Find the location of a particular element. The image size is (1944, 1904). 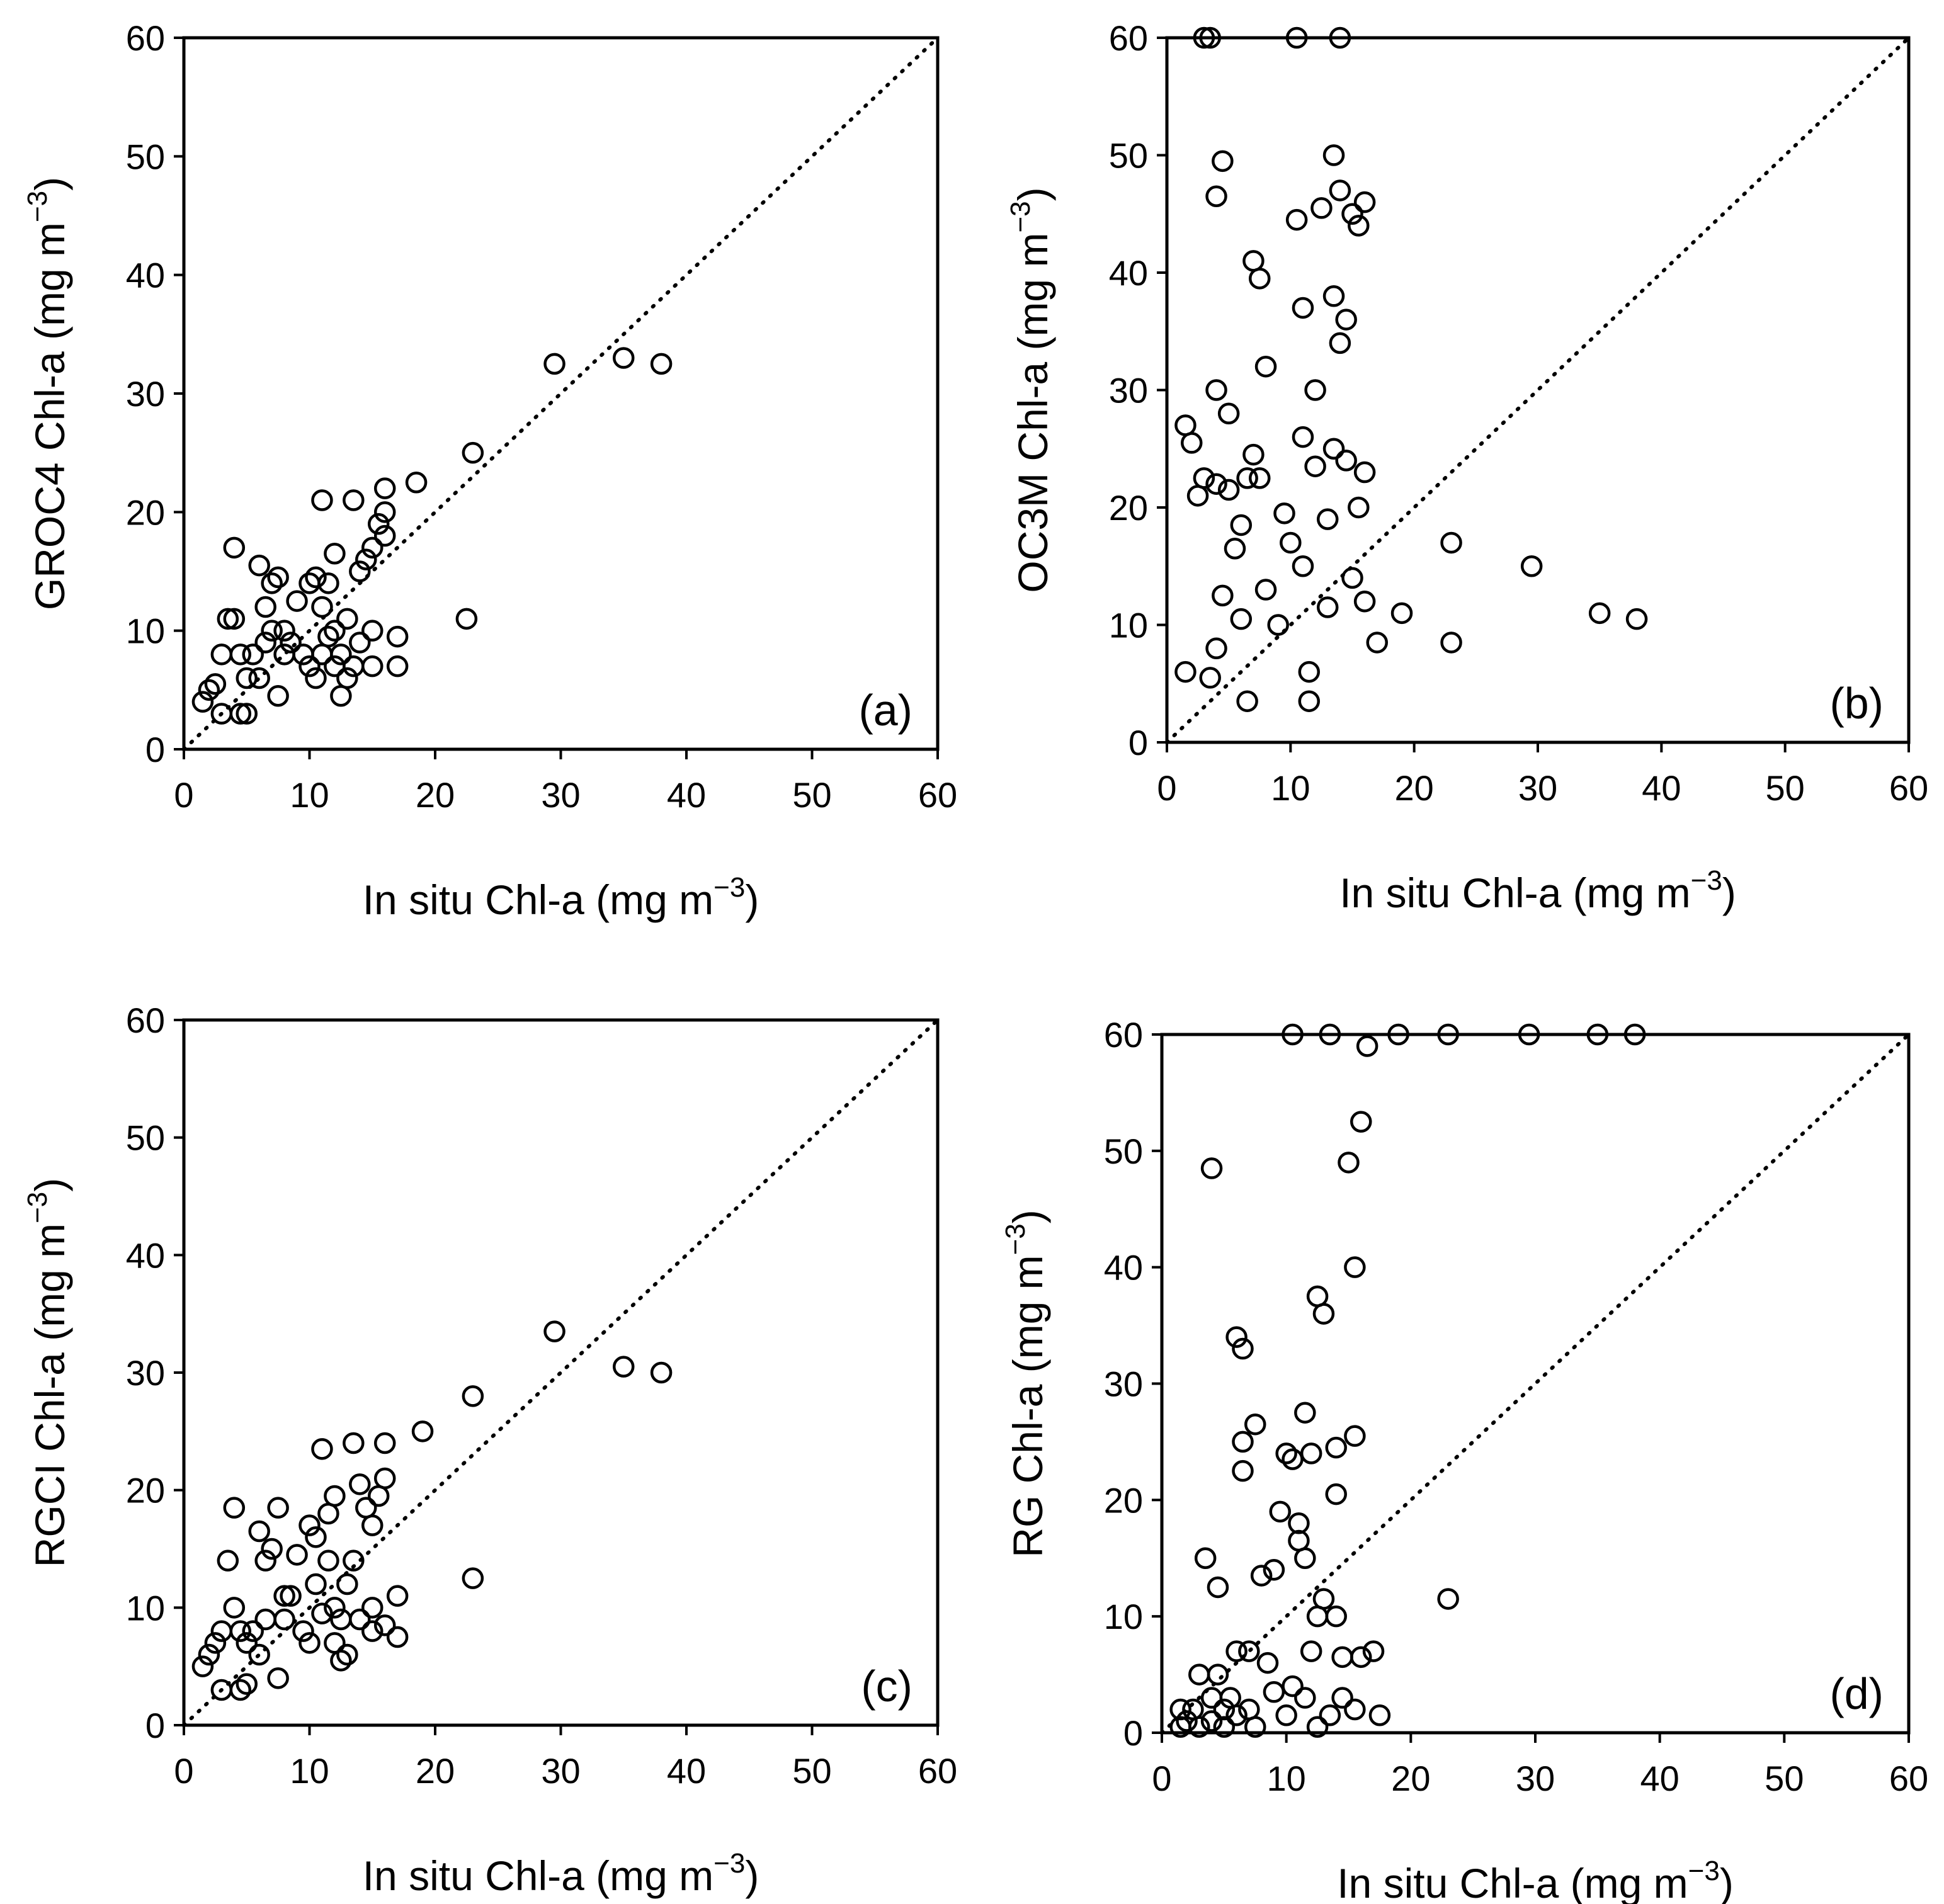

y-tick-label: 30 is located at coordinates (1123, 1384).